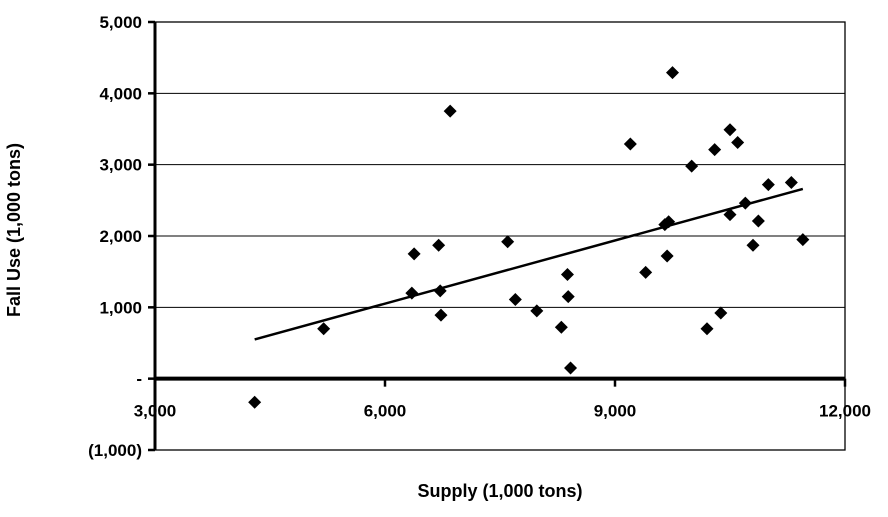  I want to click on x-tick-label: 3,000, so click(155, 411).